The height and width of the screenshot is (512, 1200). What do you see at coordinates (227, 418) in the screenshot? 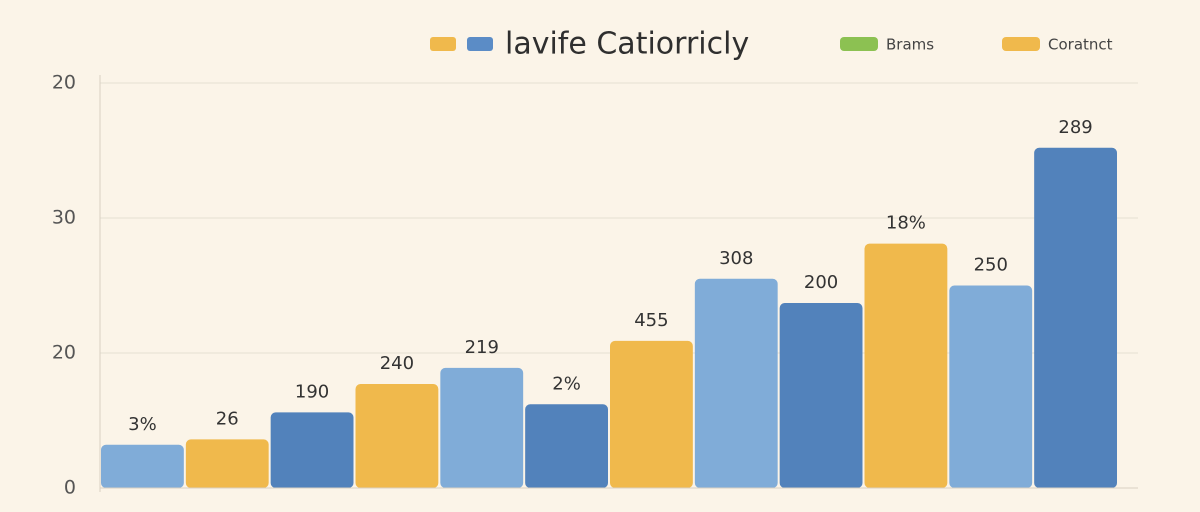
I see `data-label: 26` at bounding box center [227, 418].